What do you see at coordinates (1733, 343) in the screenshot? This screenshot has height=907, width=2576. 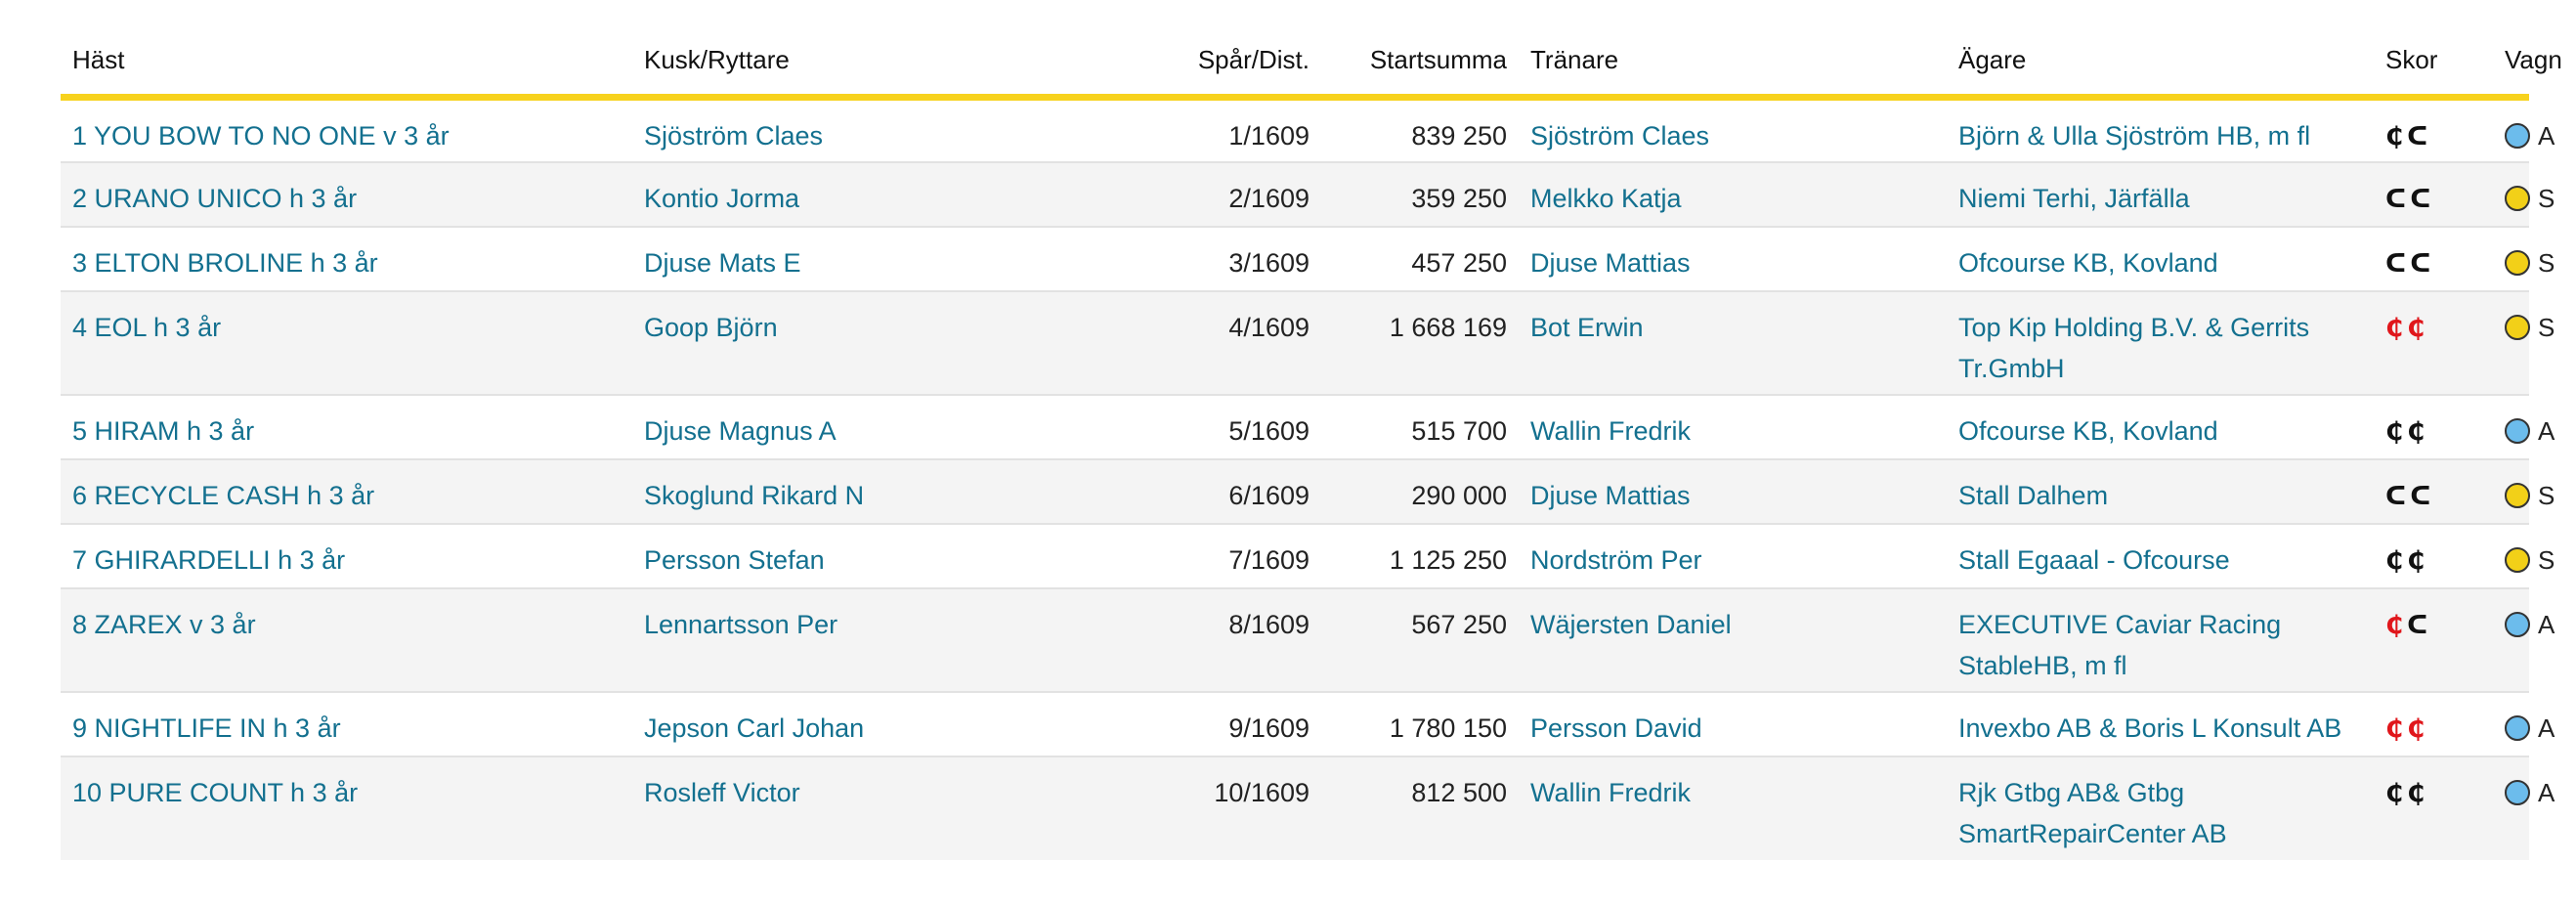 I see `cell-trainer: Bot Erwin` at bounding box center [1733, 343].